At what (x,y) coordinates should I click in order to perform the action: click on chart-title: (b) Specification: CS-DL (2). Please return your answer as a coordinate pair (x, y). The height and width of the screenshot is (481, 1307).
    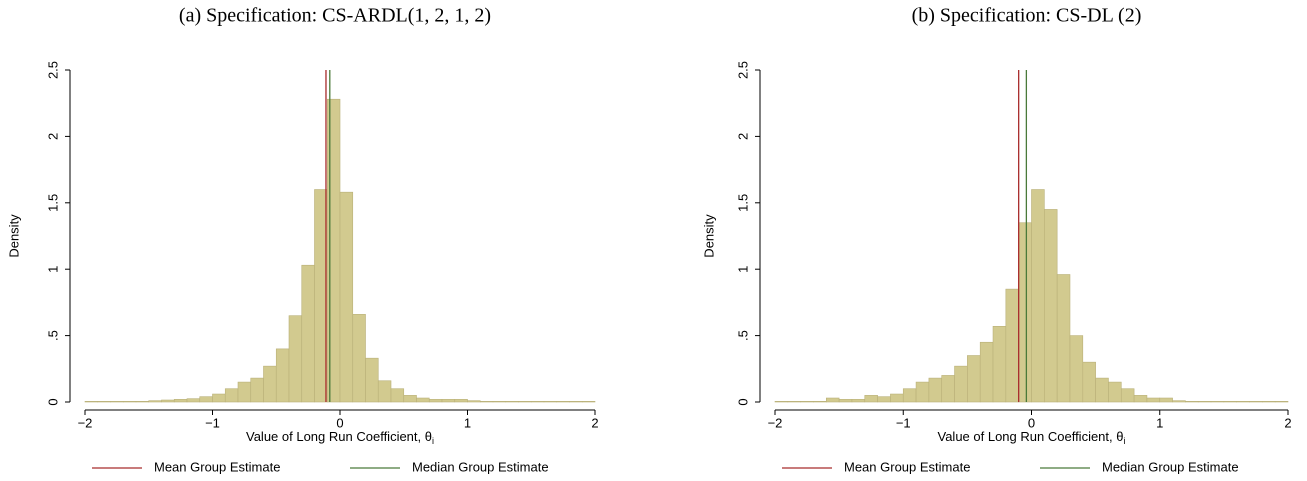
    Looking at the image, I should click on (1027, 16).